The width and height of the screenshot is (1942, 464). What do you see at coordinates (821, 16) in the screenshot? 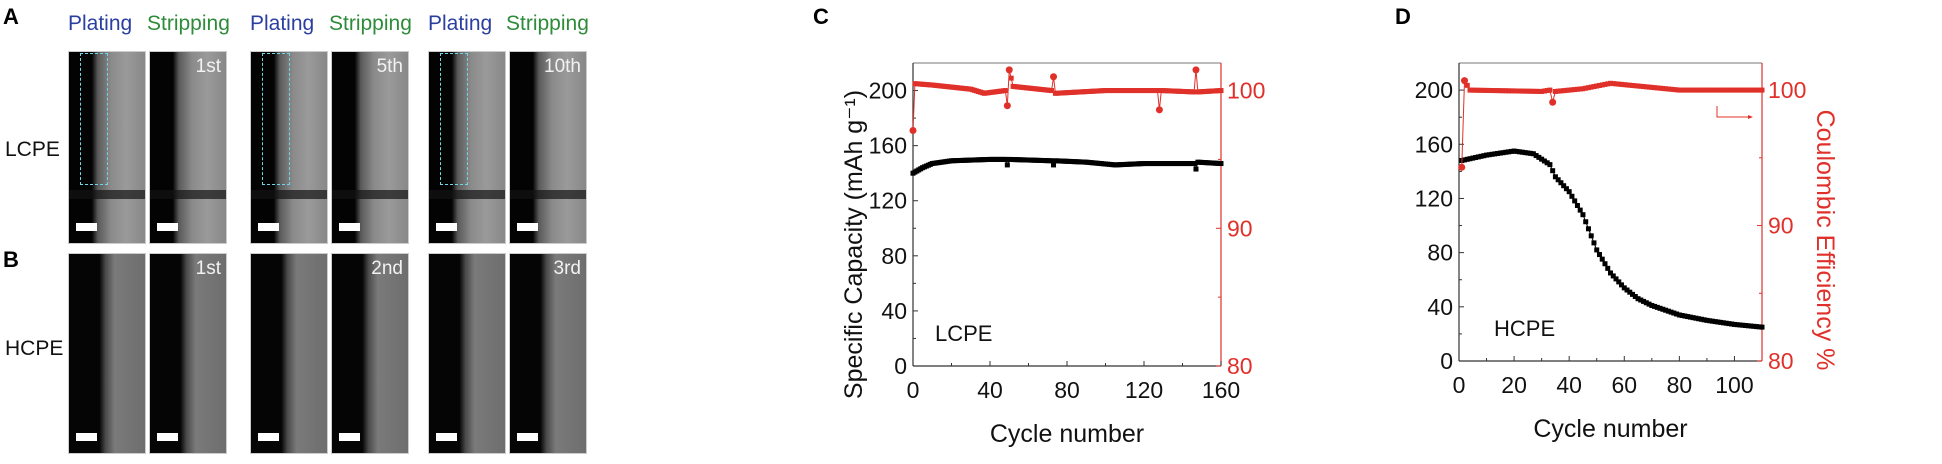
I see `panel-letter-c: C` at bounding box center [821, 16].